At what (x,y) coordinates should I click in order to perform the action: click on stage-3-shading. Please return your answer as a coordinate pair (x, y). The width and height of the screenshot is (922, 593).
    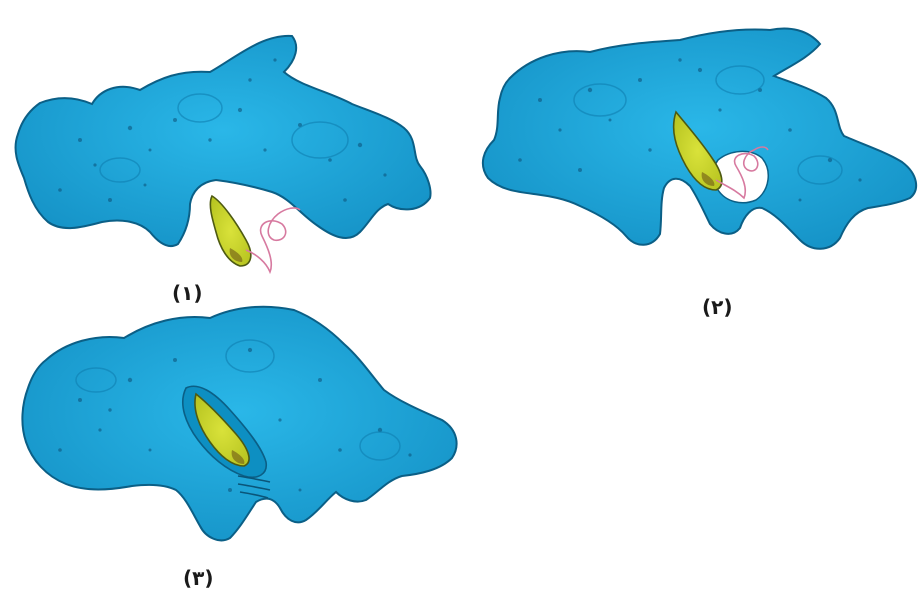
    Looking at the image, I should click on (238, 400).